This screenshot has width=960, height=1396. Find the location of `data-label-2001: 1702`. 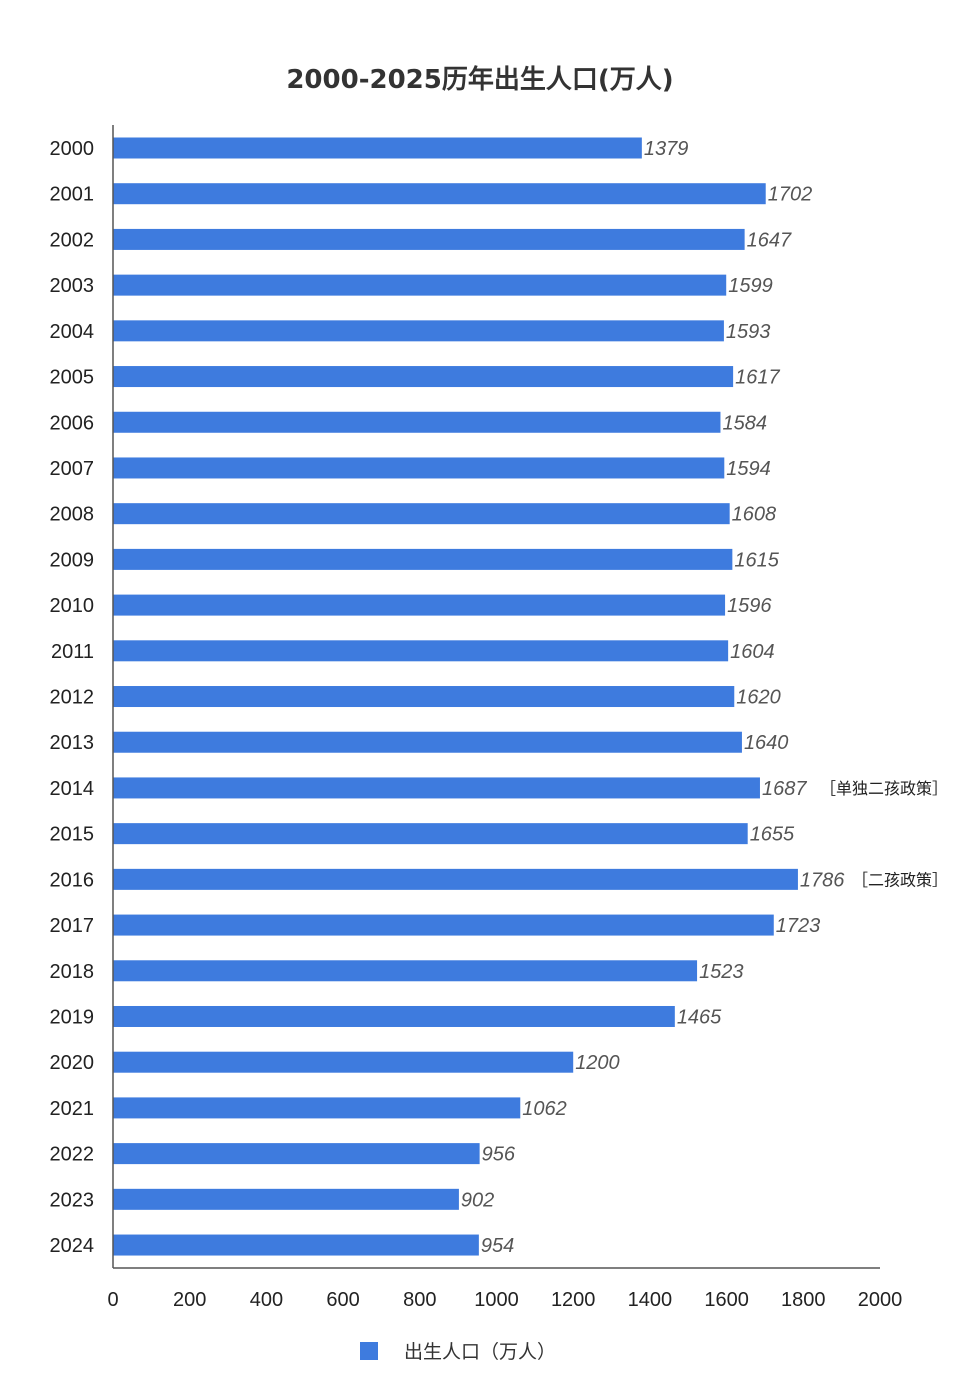

data-label-2001: 1702 is located at coordinates (790, 195).